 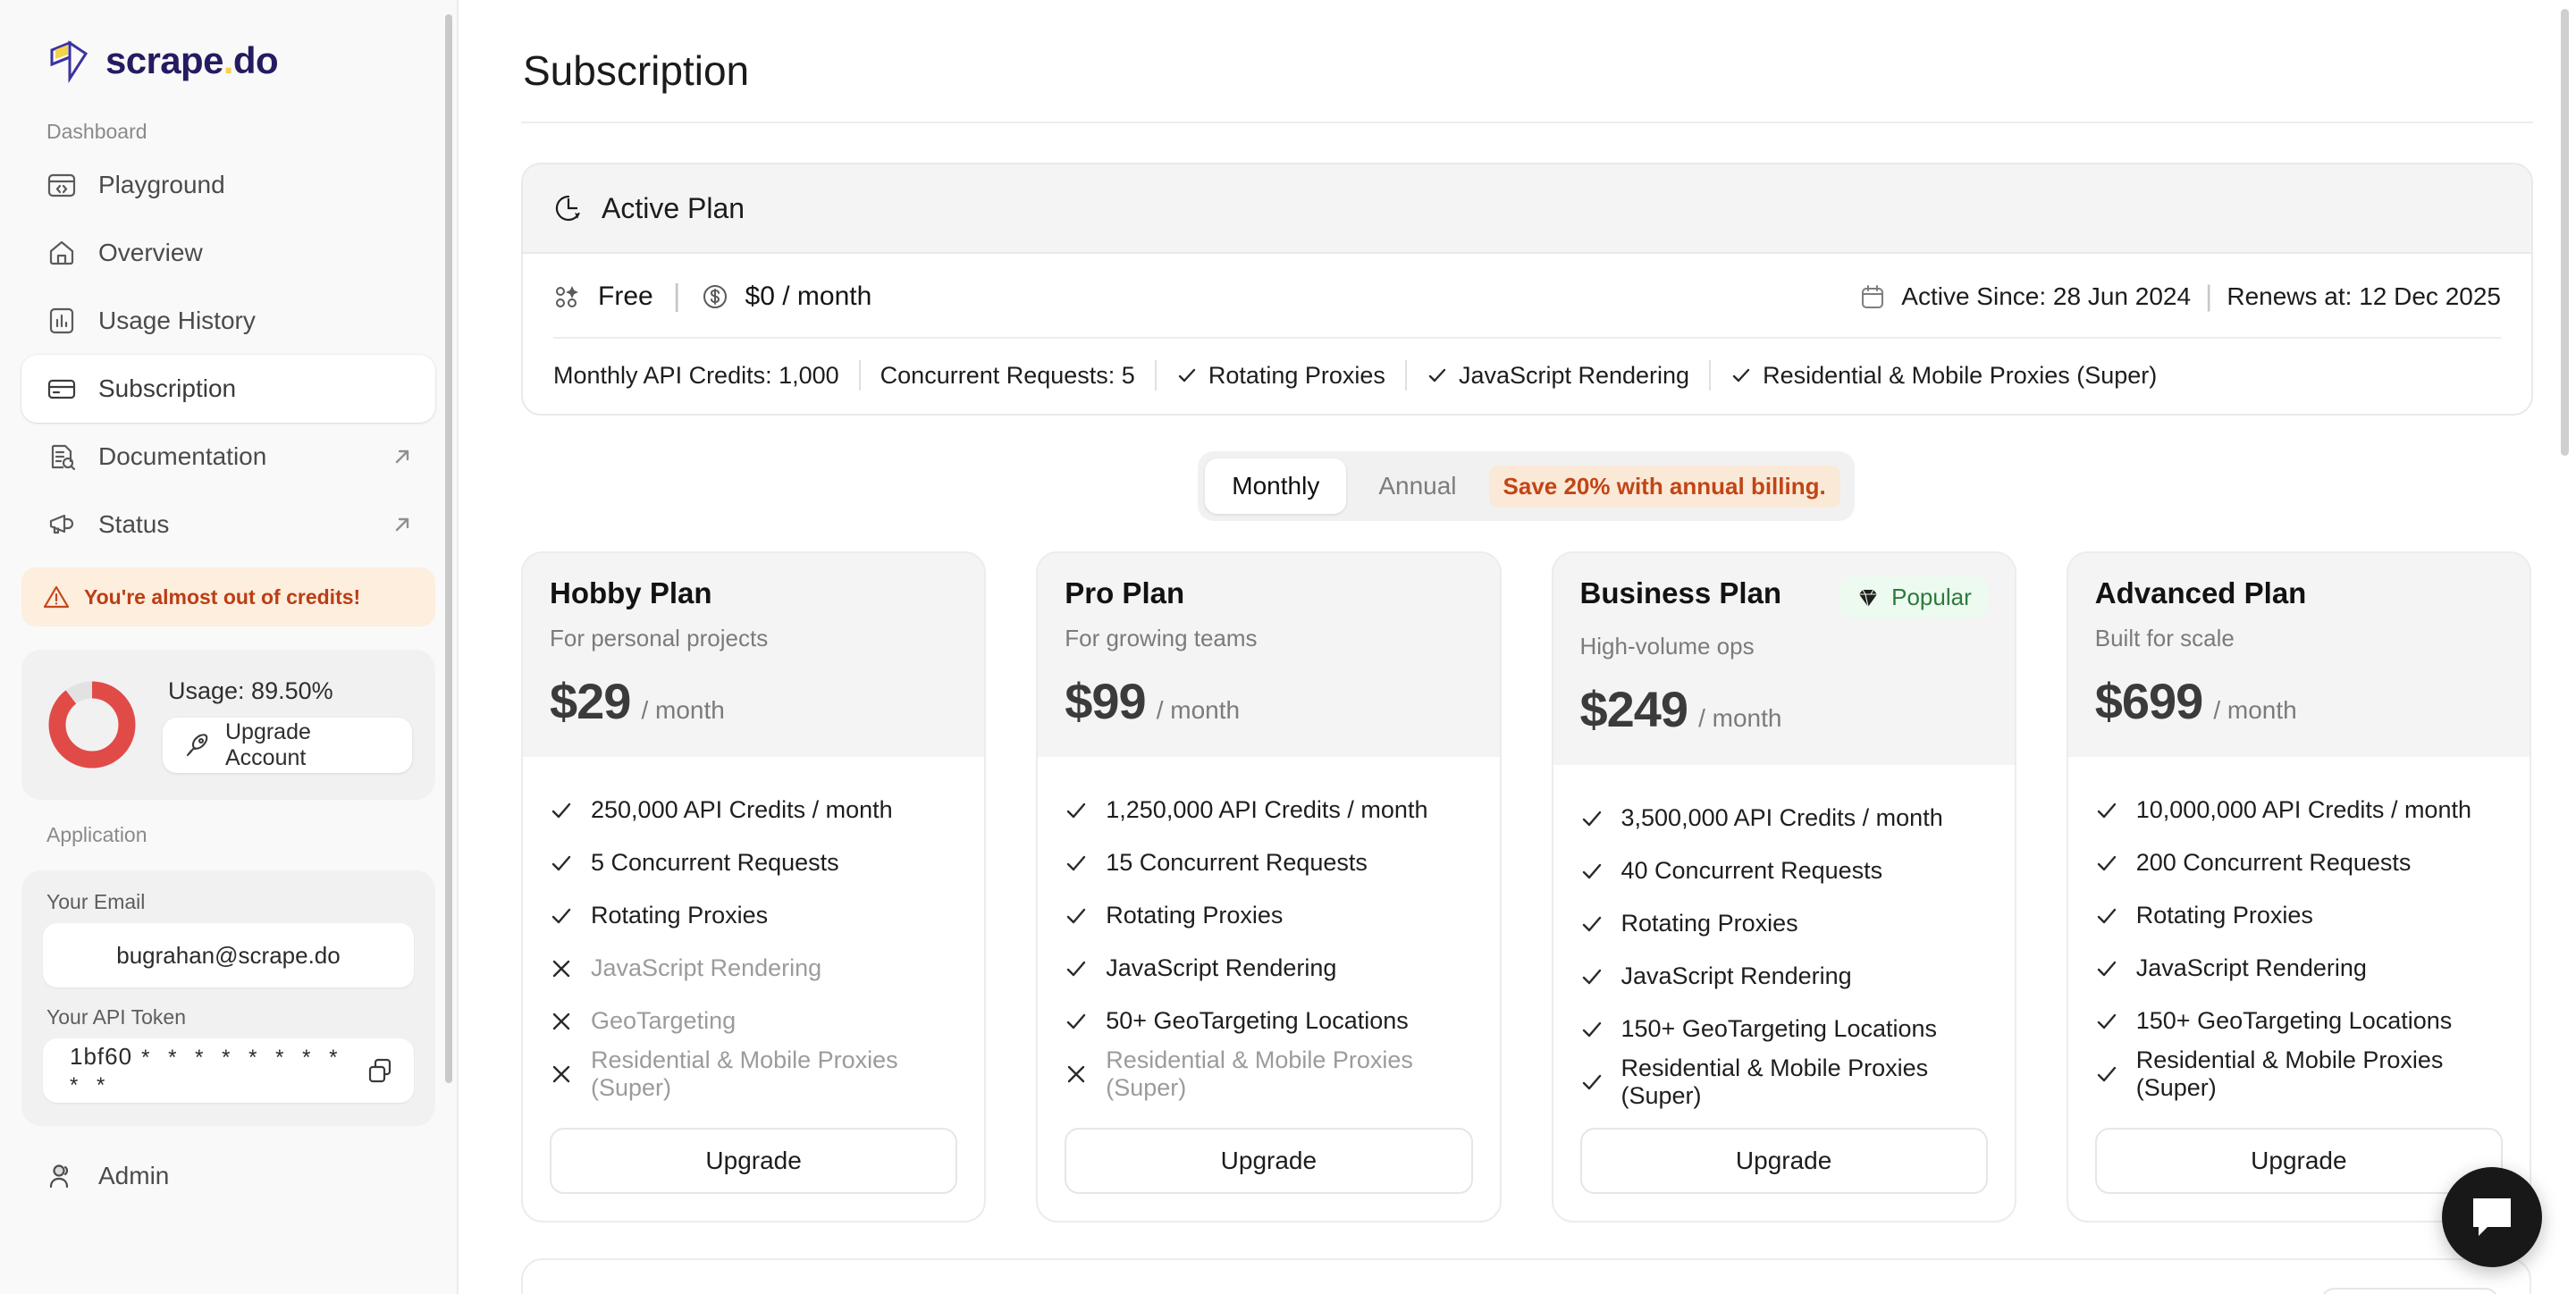 I want to click on billing-toggle-monthly: Monthly, so click(x=1276, y=486).